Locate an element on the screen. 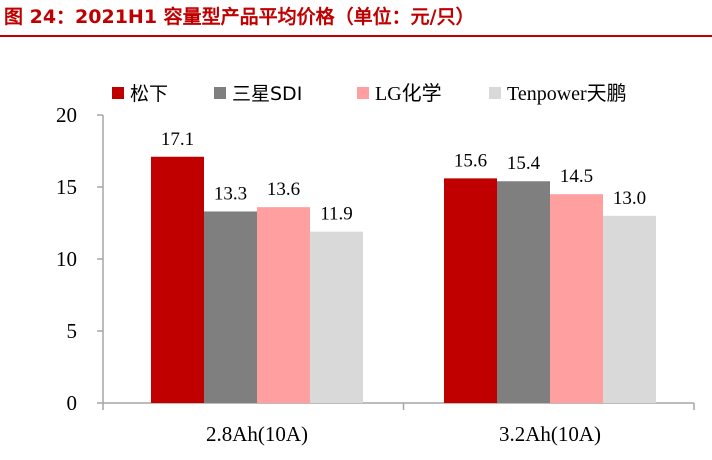 The image size is (712, 460). data-label: 14.5 is located at coordinates (576, 176).